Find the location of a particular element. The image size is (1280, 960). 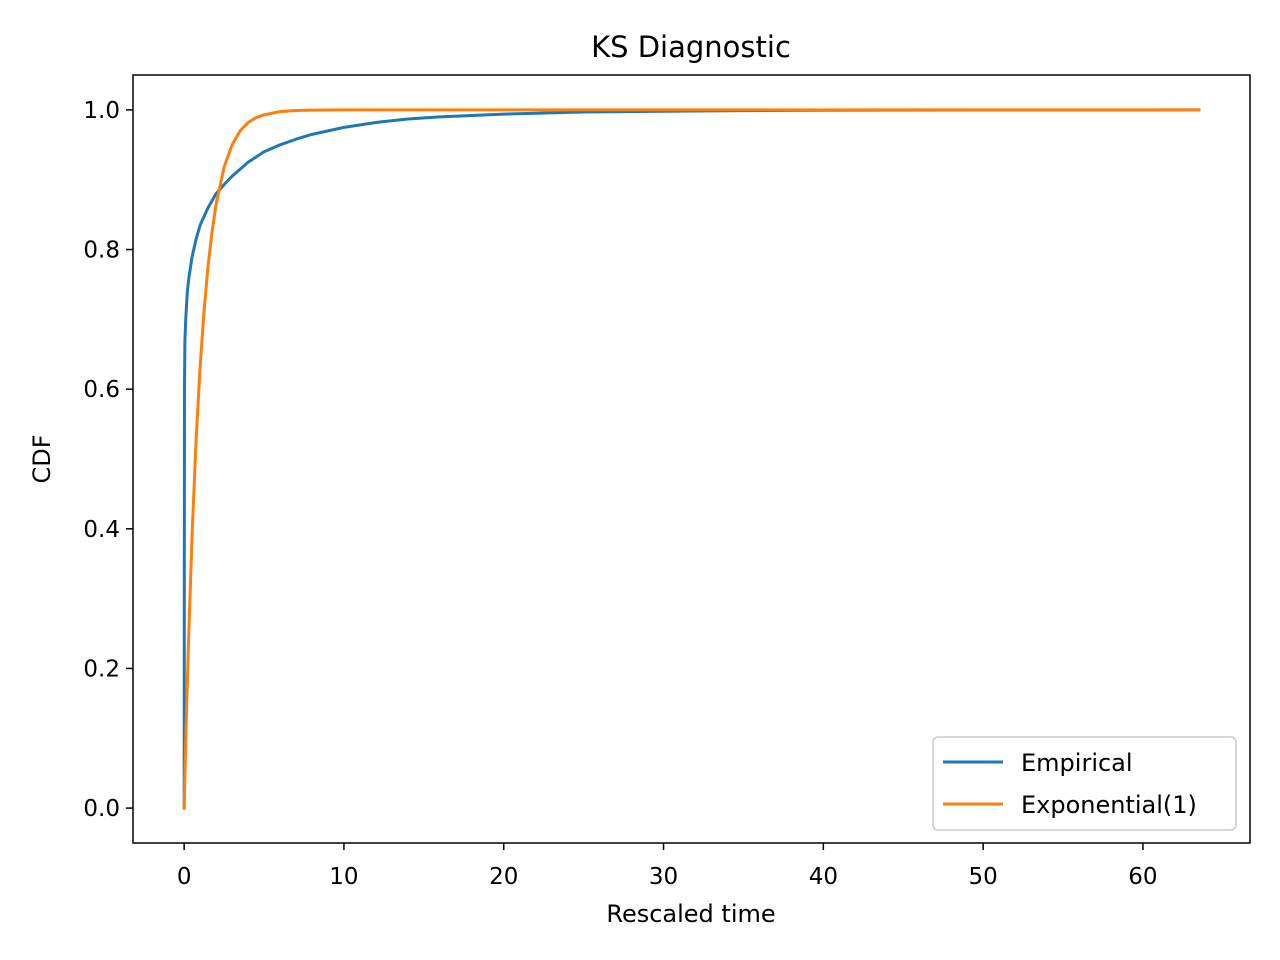

x-tick-label: 30 is located at coordinates (663, 877).